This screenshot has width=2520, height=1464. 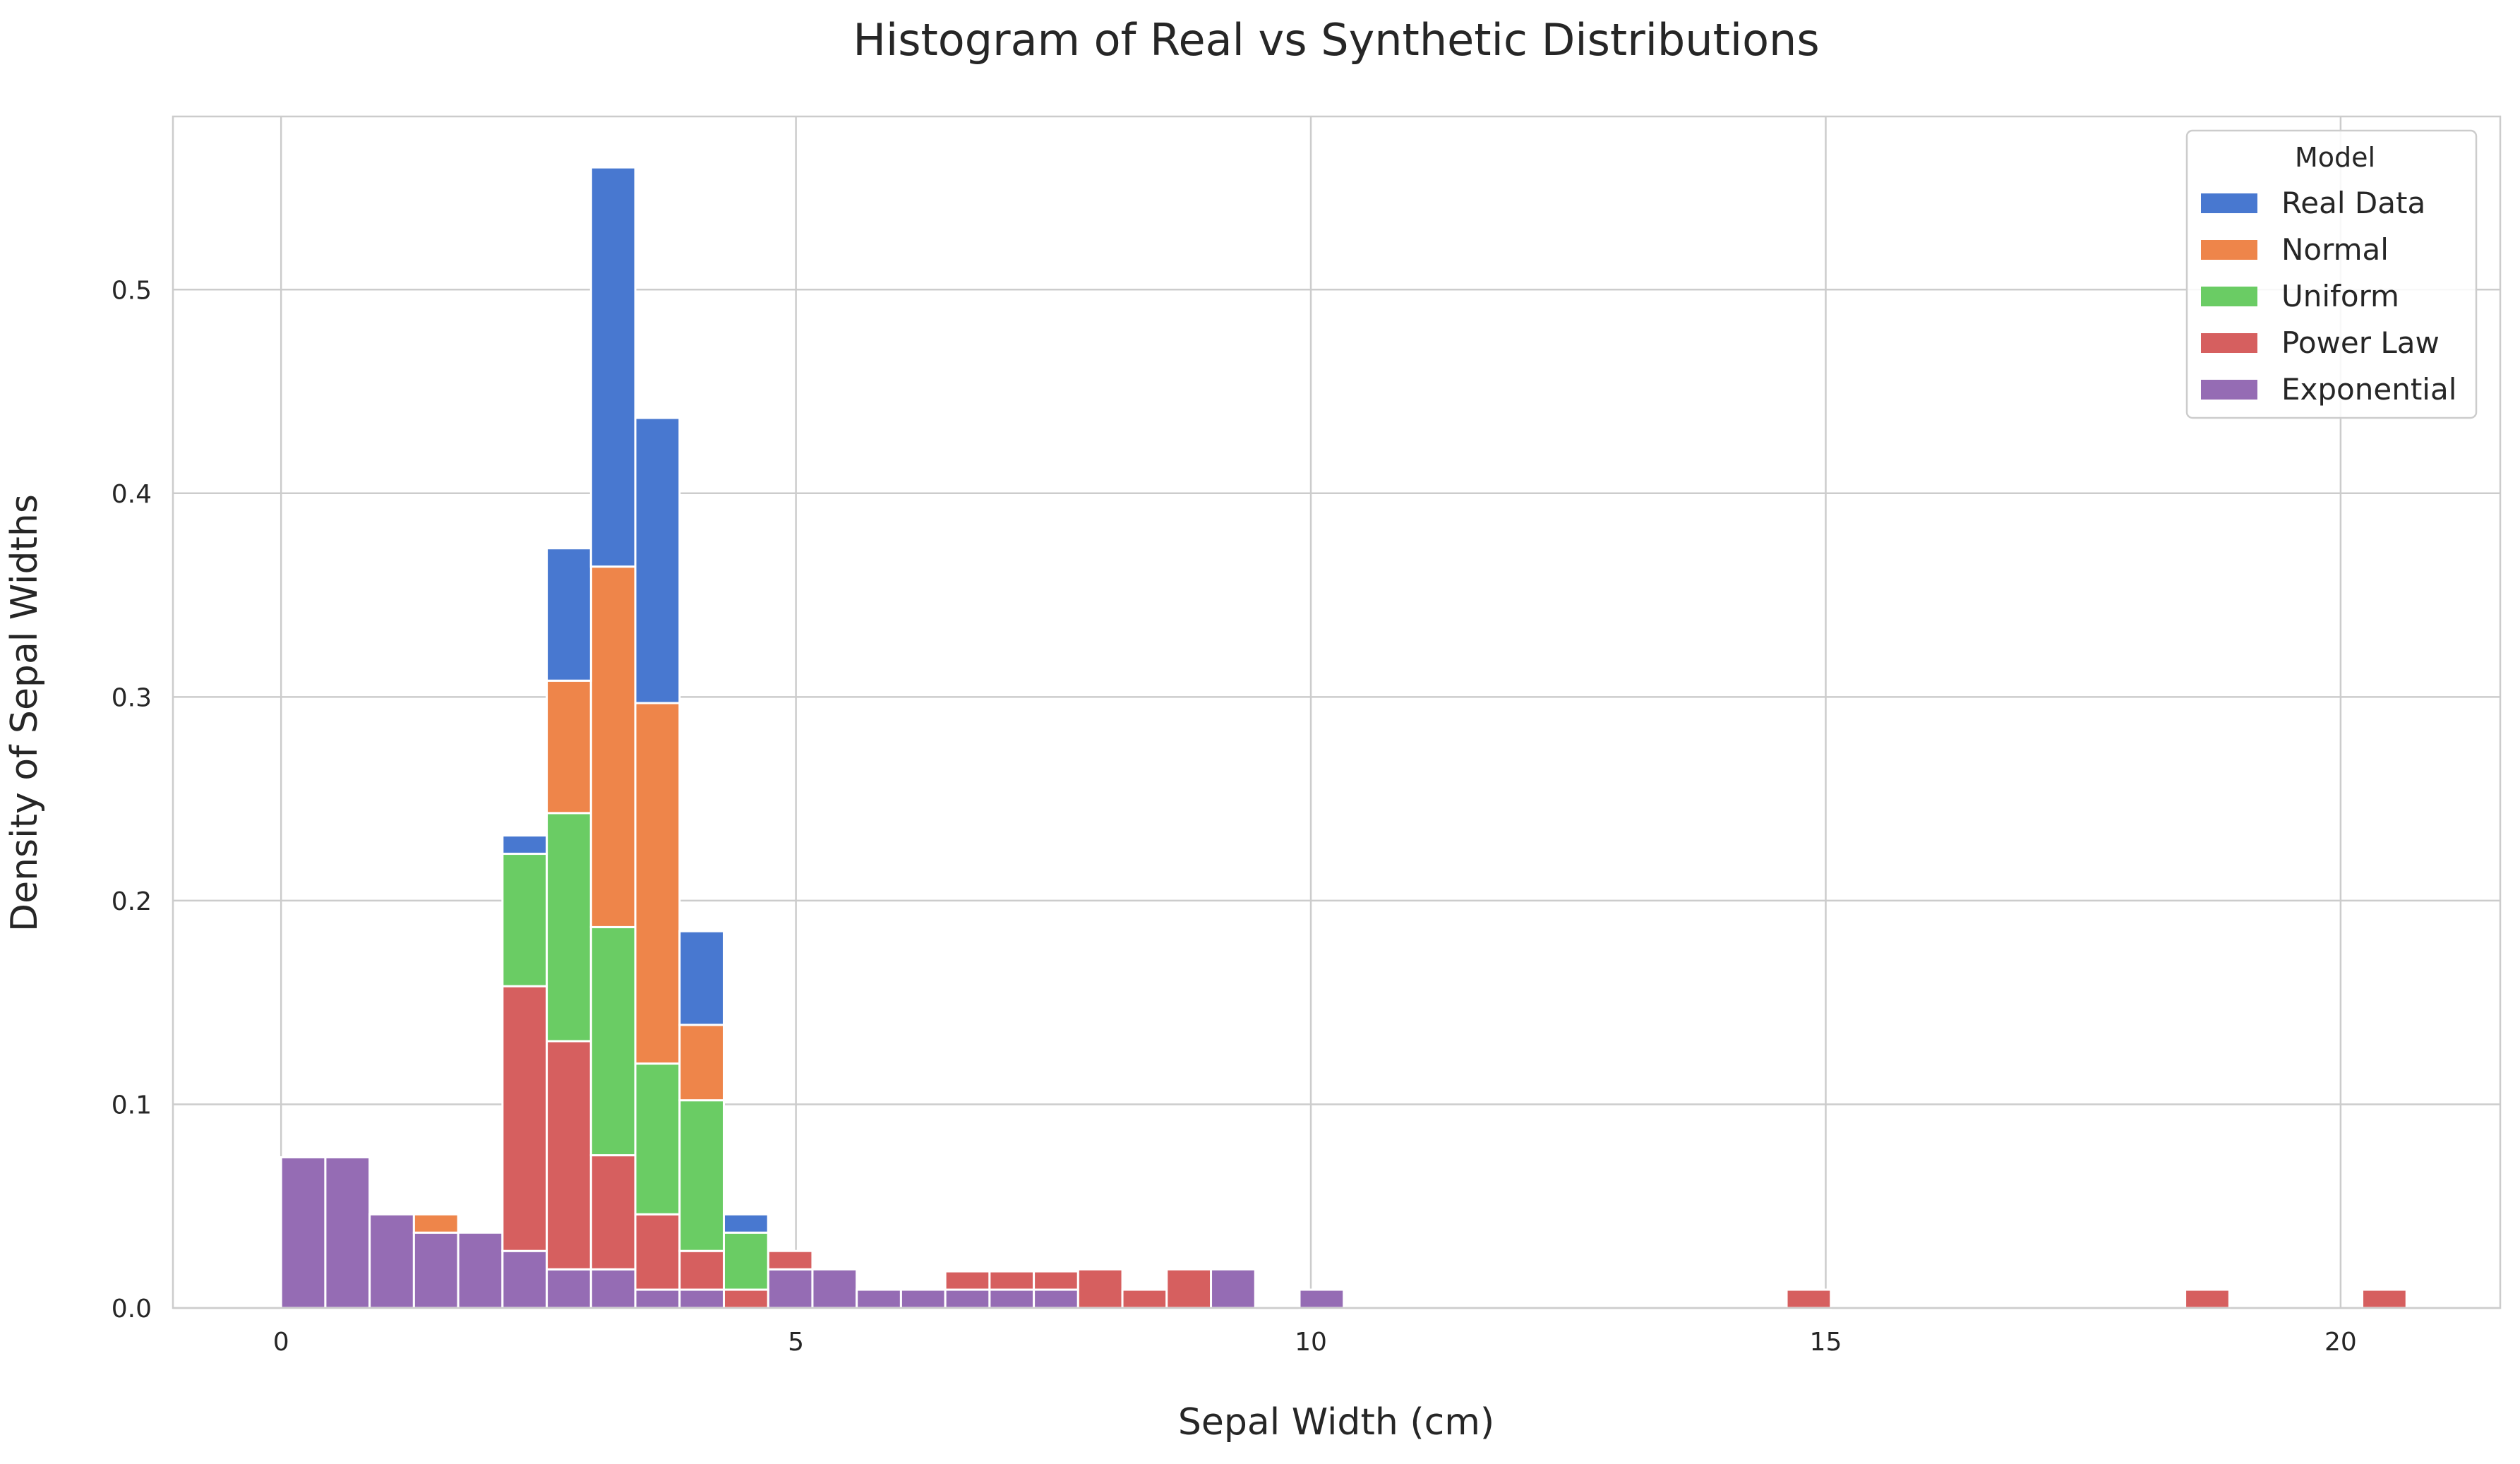 I want to click on y-tick-label: 0.4, so click(x=132, y=495).